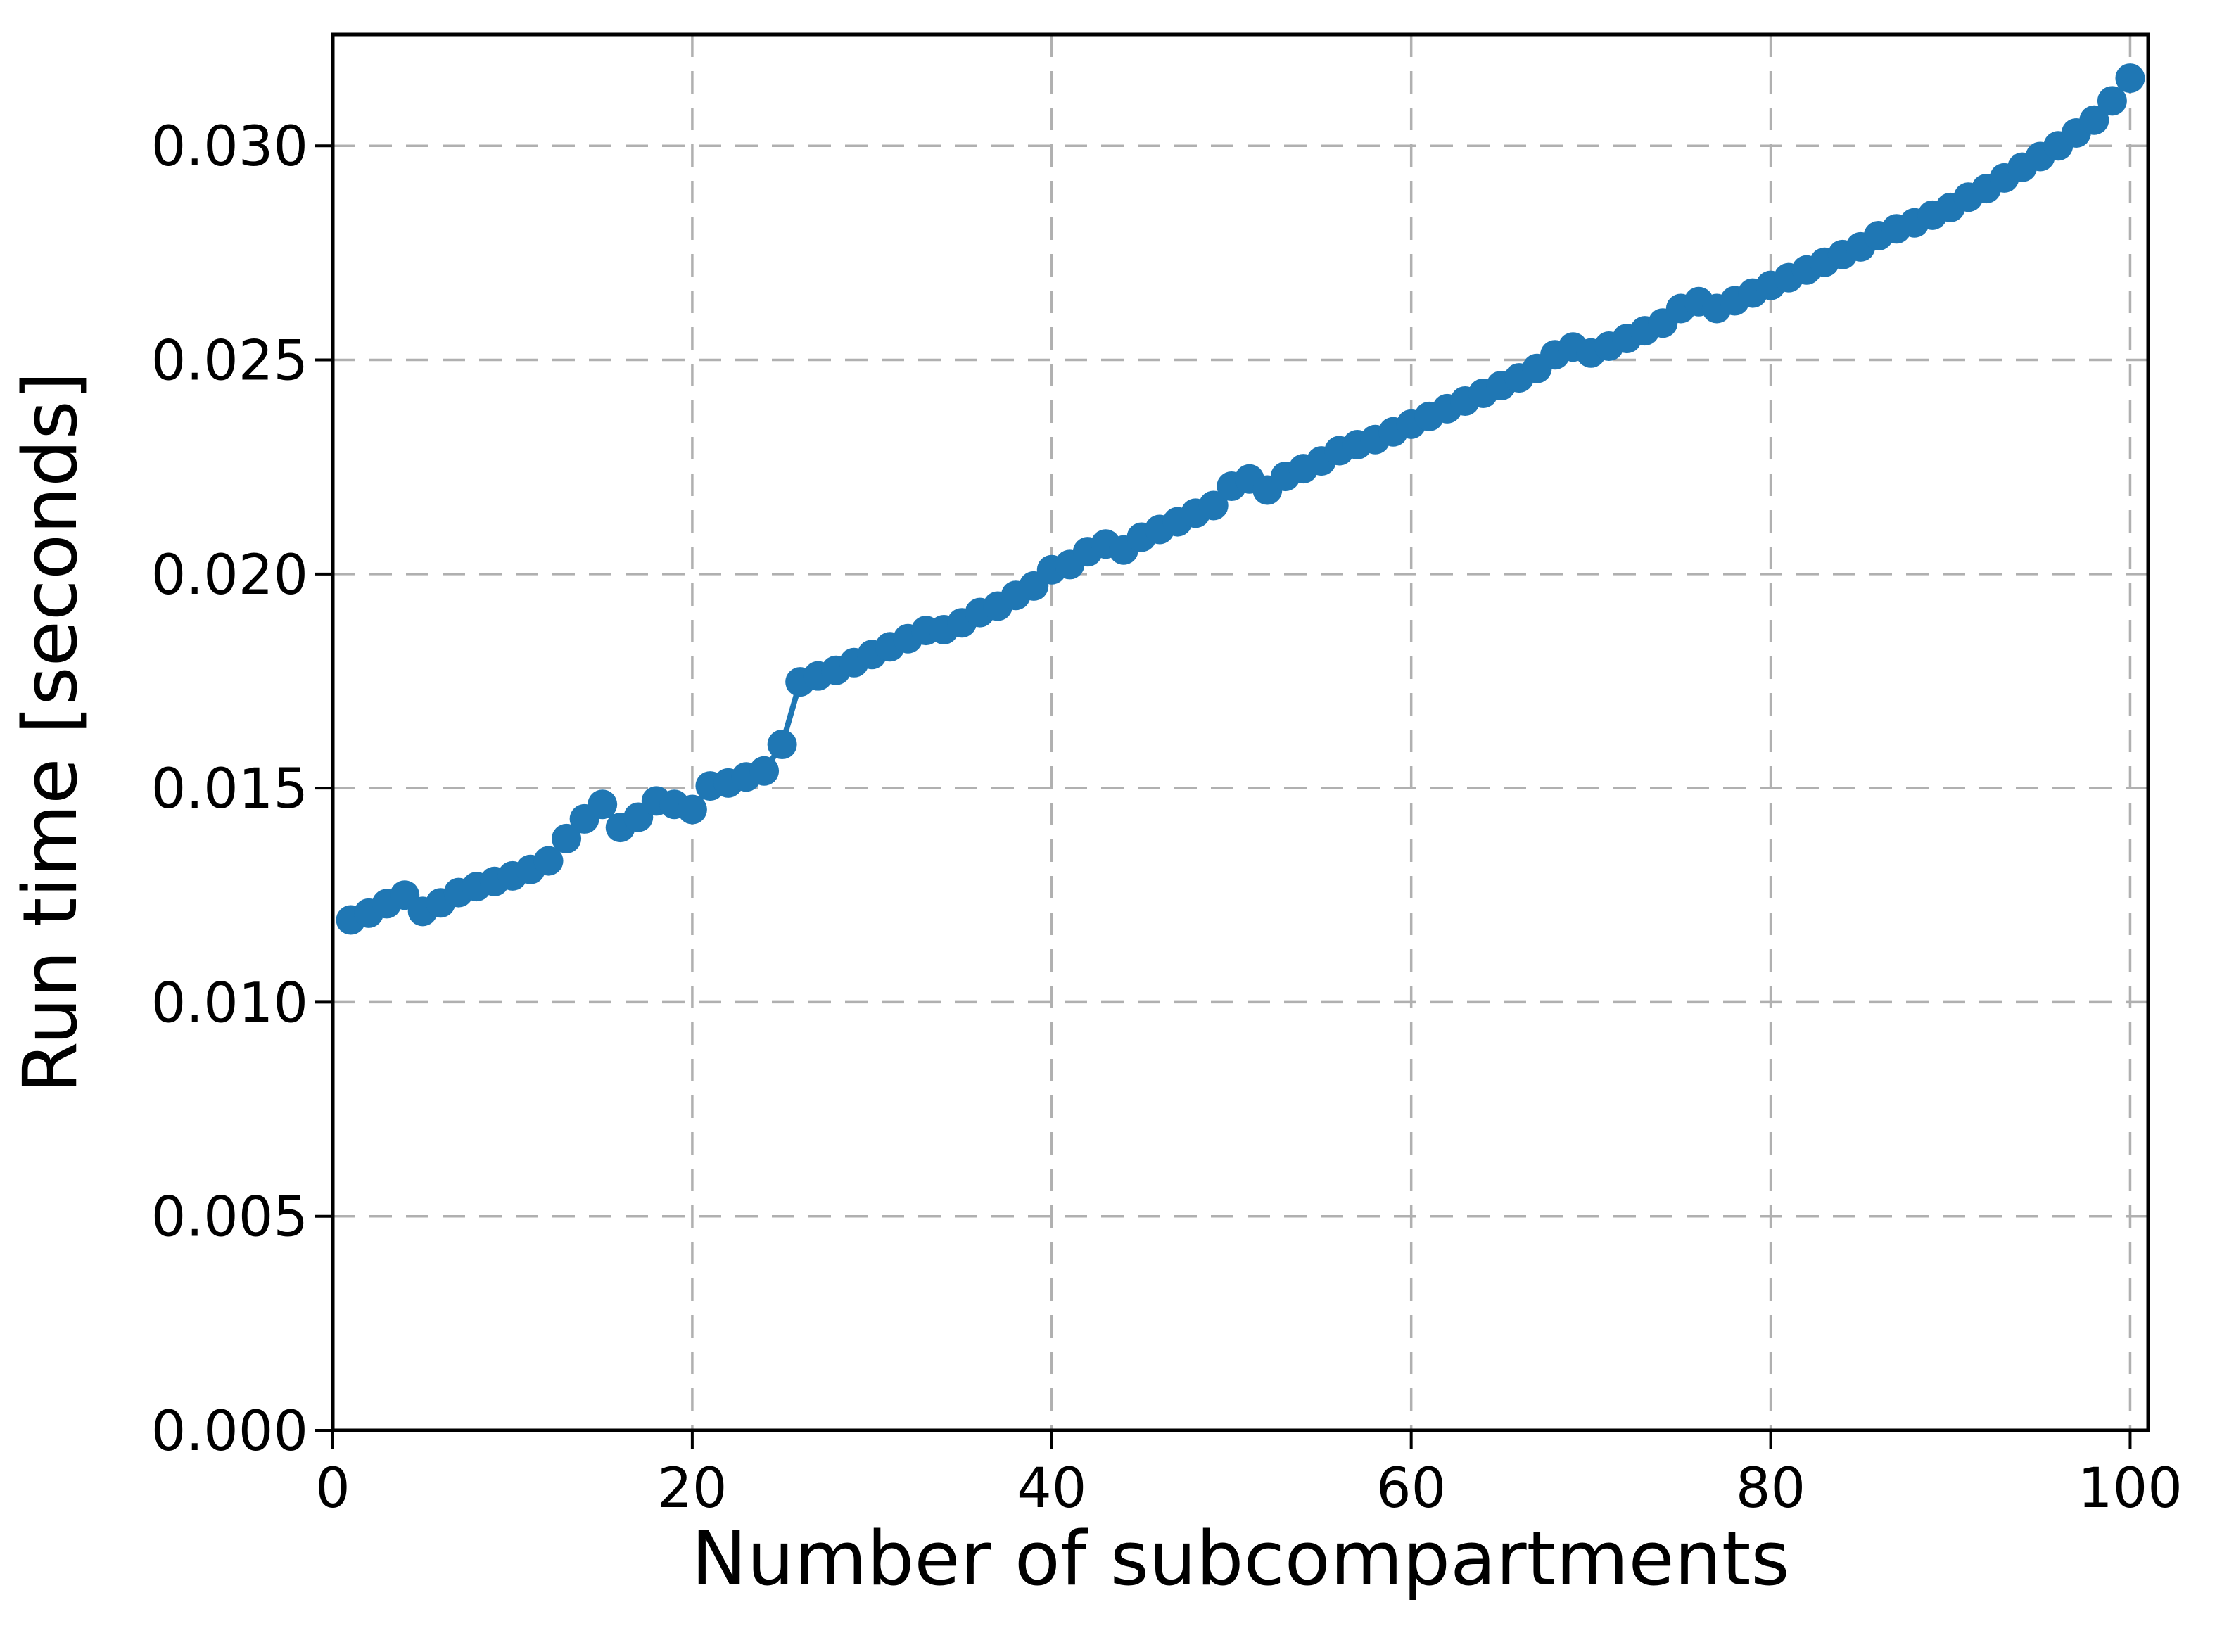 The width and height of the screenshot is (2222, 1652). What do you see at coordinates (229, 1003) in the screenshot?
I see `y-tick-label: 0.010` at bounding box center [229, 1003].